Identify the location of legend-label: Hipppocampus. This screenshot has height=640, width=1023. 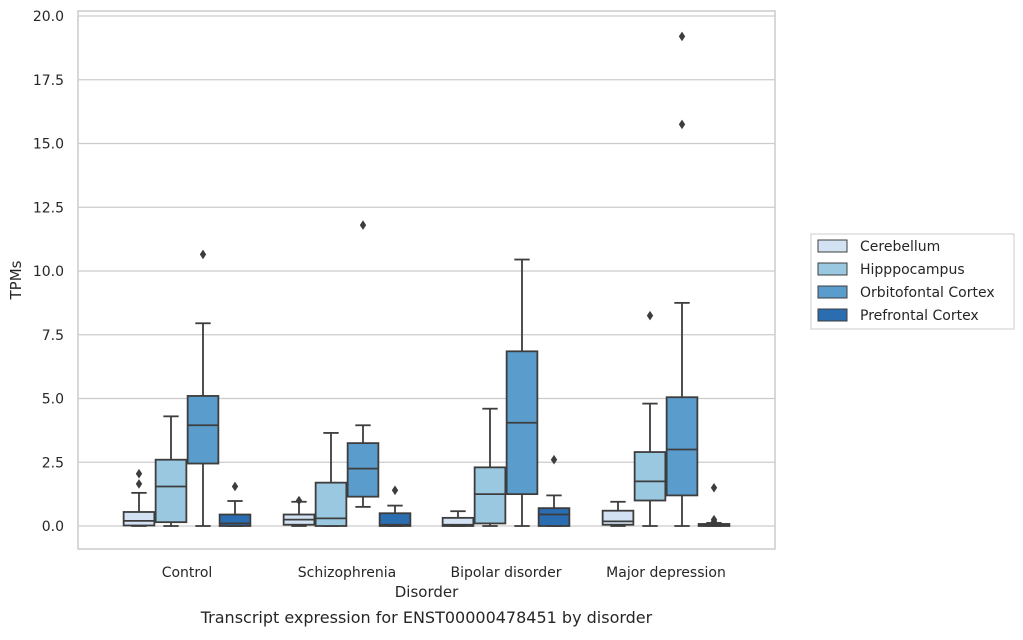
(912, 270).